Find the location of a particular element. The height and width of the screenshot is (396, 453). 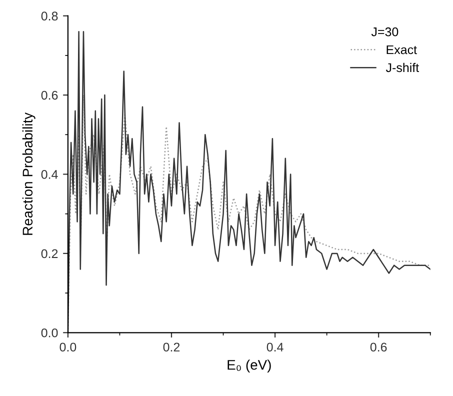

y-tick-label: 0.4 is located at coordinates (49, 174).